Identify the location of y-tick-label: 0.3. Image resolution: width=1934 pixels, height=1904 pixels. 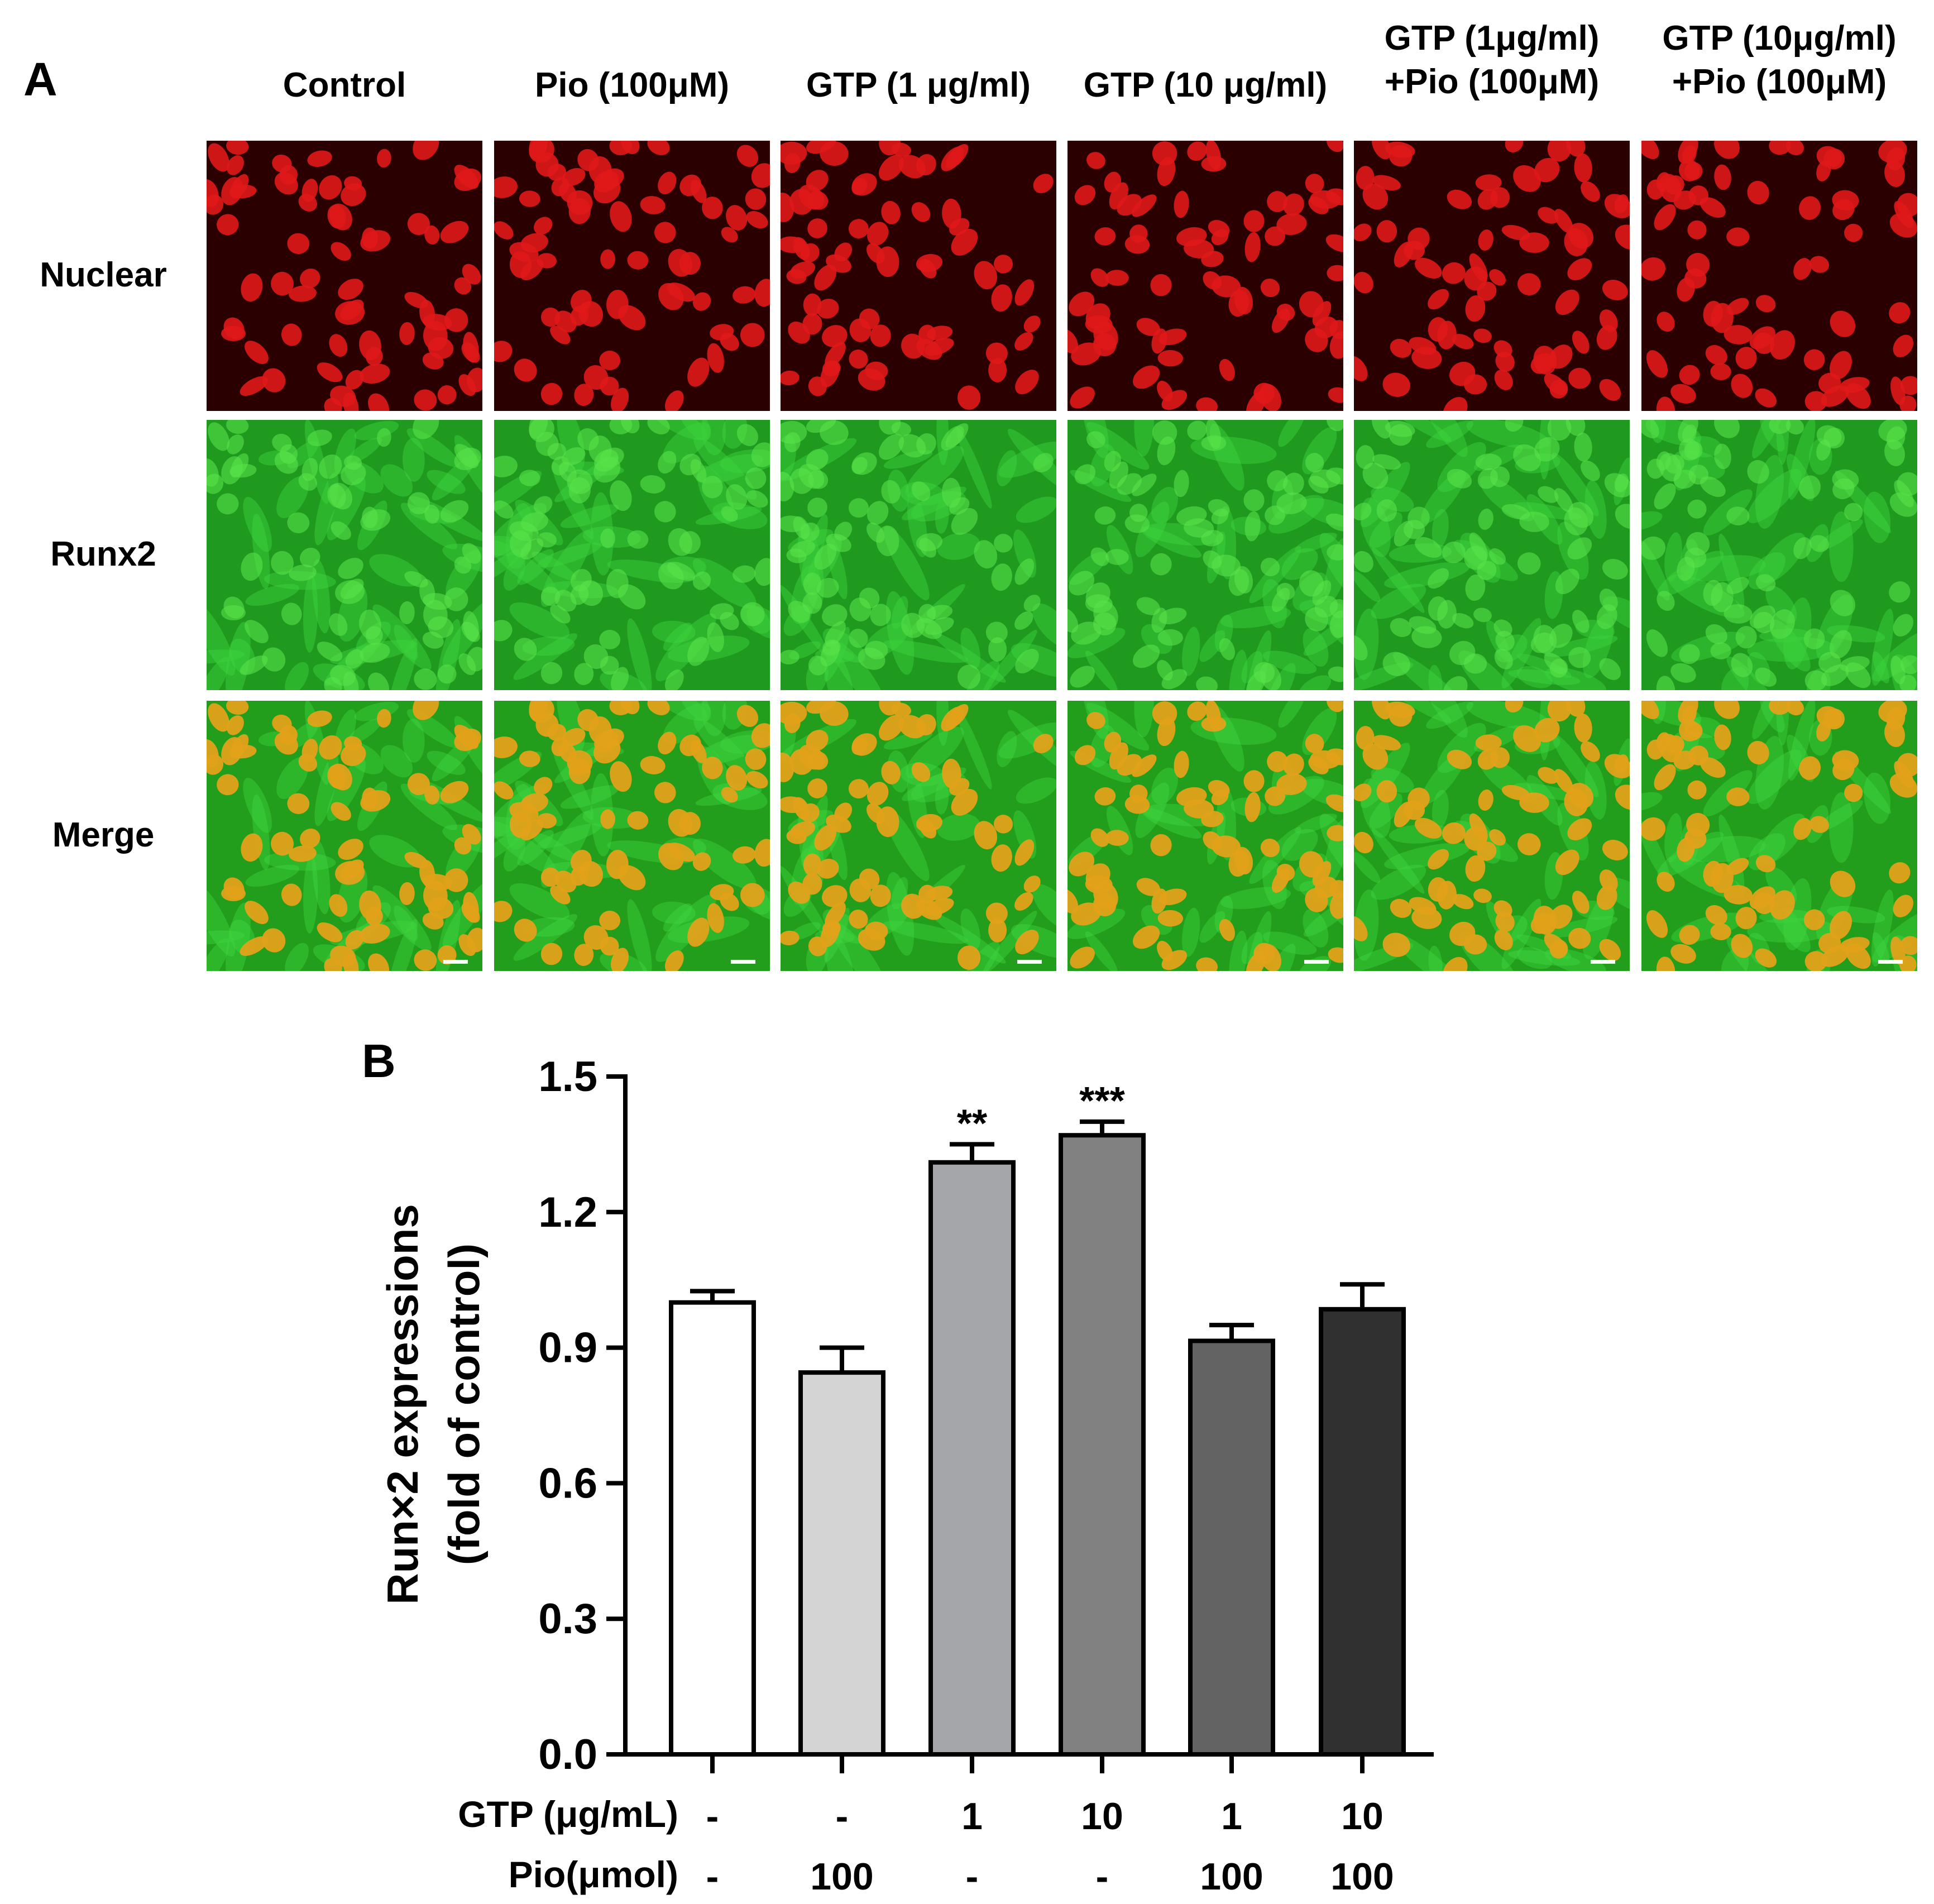
(567, 1619).